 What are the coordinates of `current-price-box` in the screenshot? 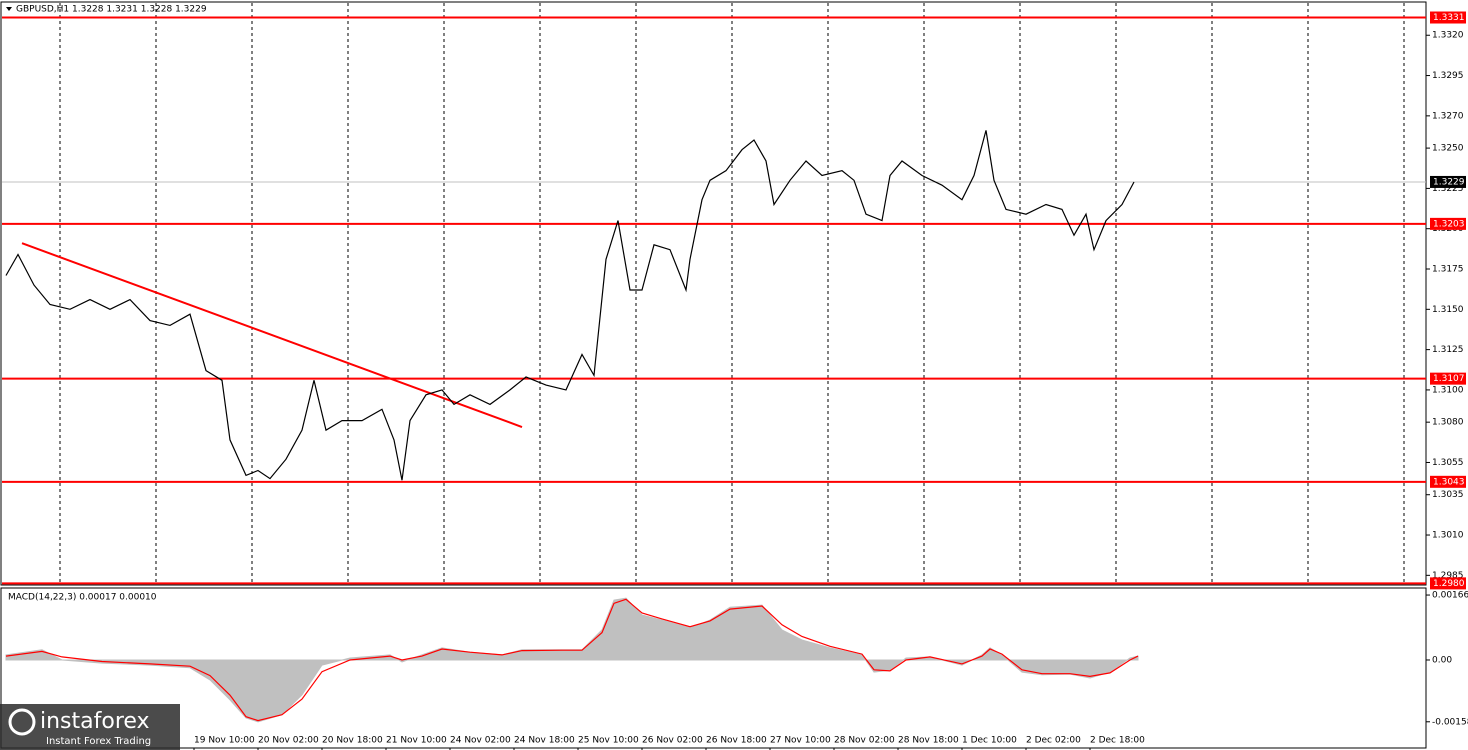 It's located at (1448, 181).